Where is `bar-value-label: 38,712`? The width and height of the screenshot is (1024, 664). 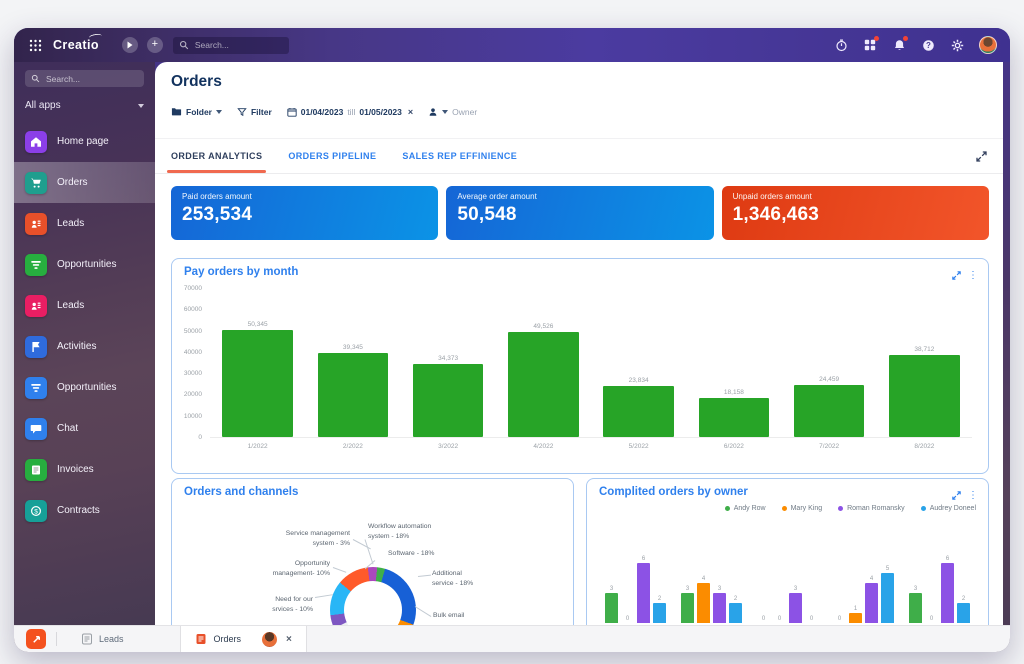
bar-value-label: 38,712 is located at coordinates (924, 349).